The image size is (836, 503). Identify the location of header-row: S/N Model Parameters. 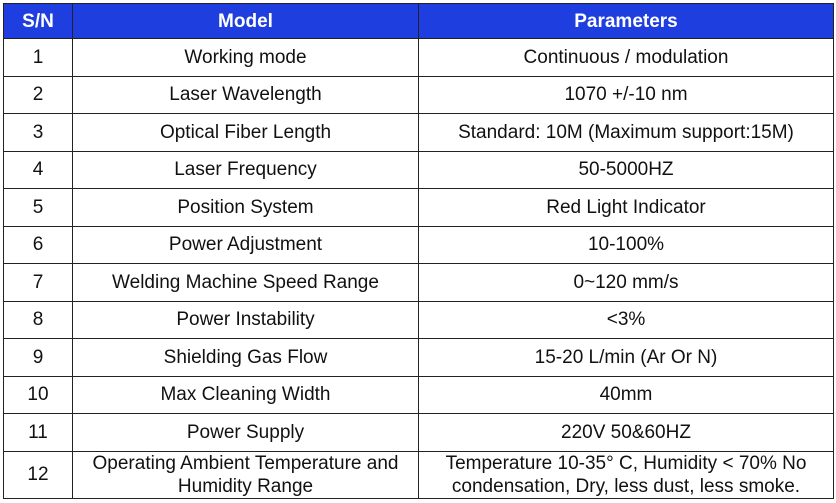
(418, 21).